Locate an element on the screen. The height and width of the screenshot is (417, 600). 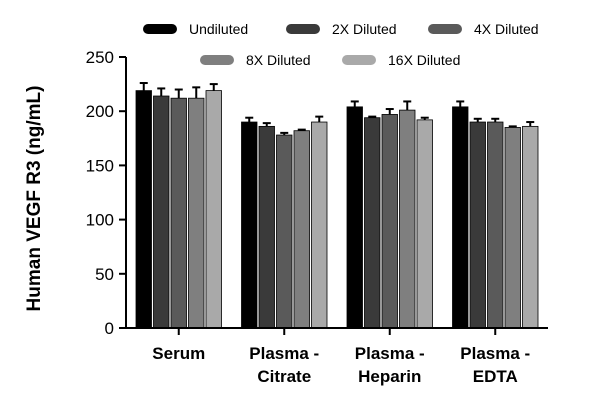
y-tick-label: 200 is located at coordinates (100, 111).